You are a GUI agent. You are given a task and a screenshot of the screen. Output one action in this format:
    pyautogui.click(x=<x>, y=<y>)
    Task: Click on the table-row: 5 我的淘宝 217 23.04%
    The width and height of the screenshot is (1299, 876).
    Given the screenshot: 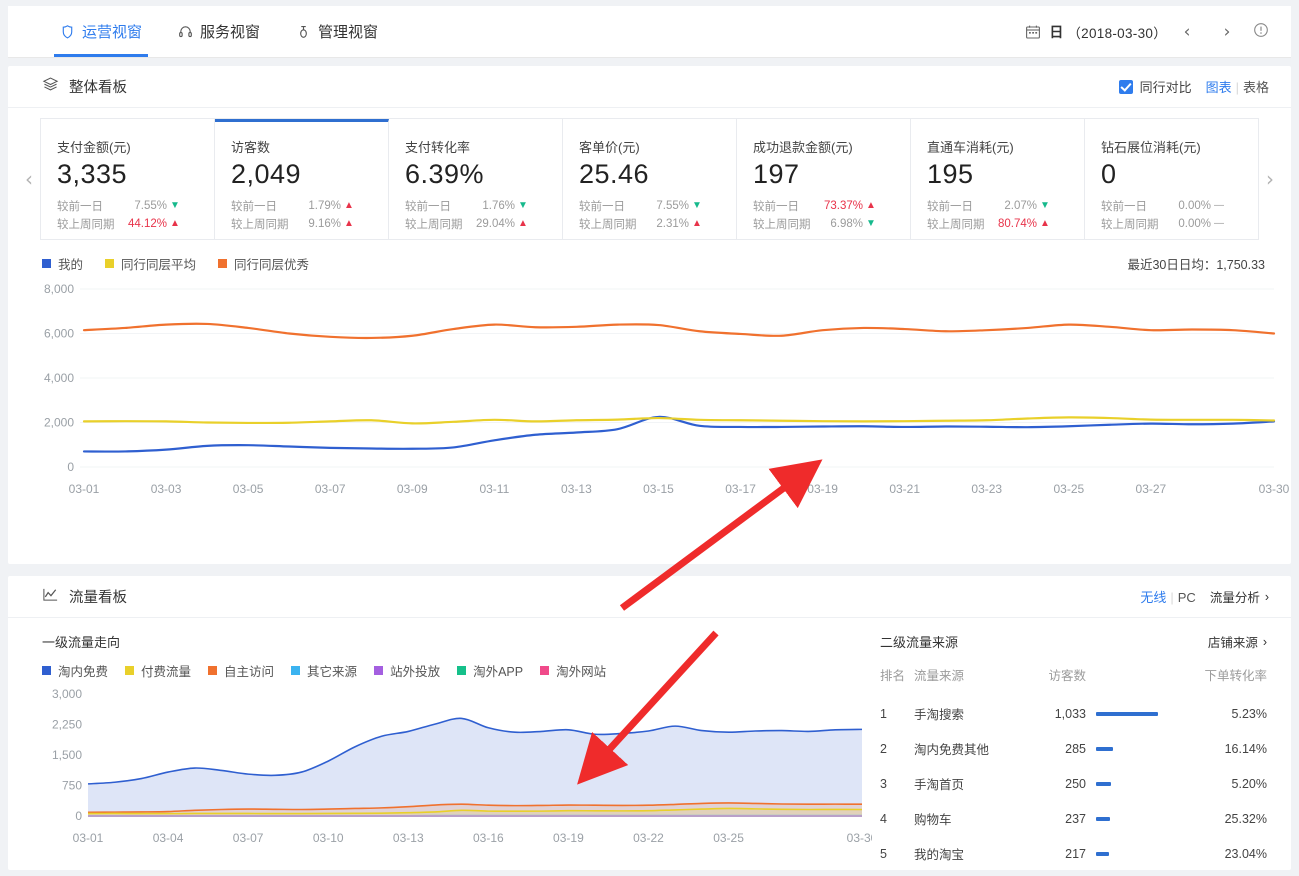 What is the action you would take?
    pyautogui.click(x=1073, y=853)
    